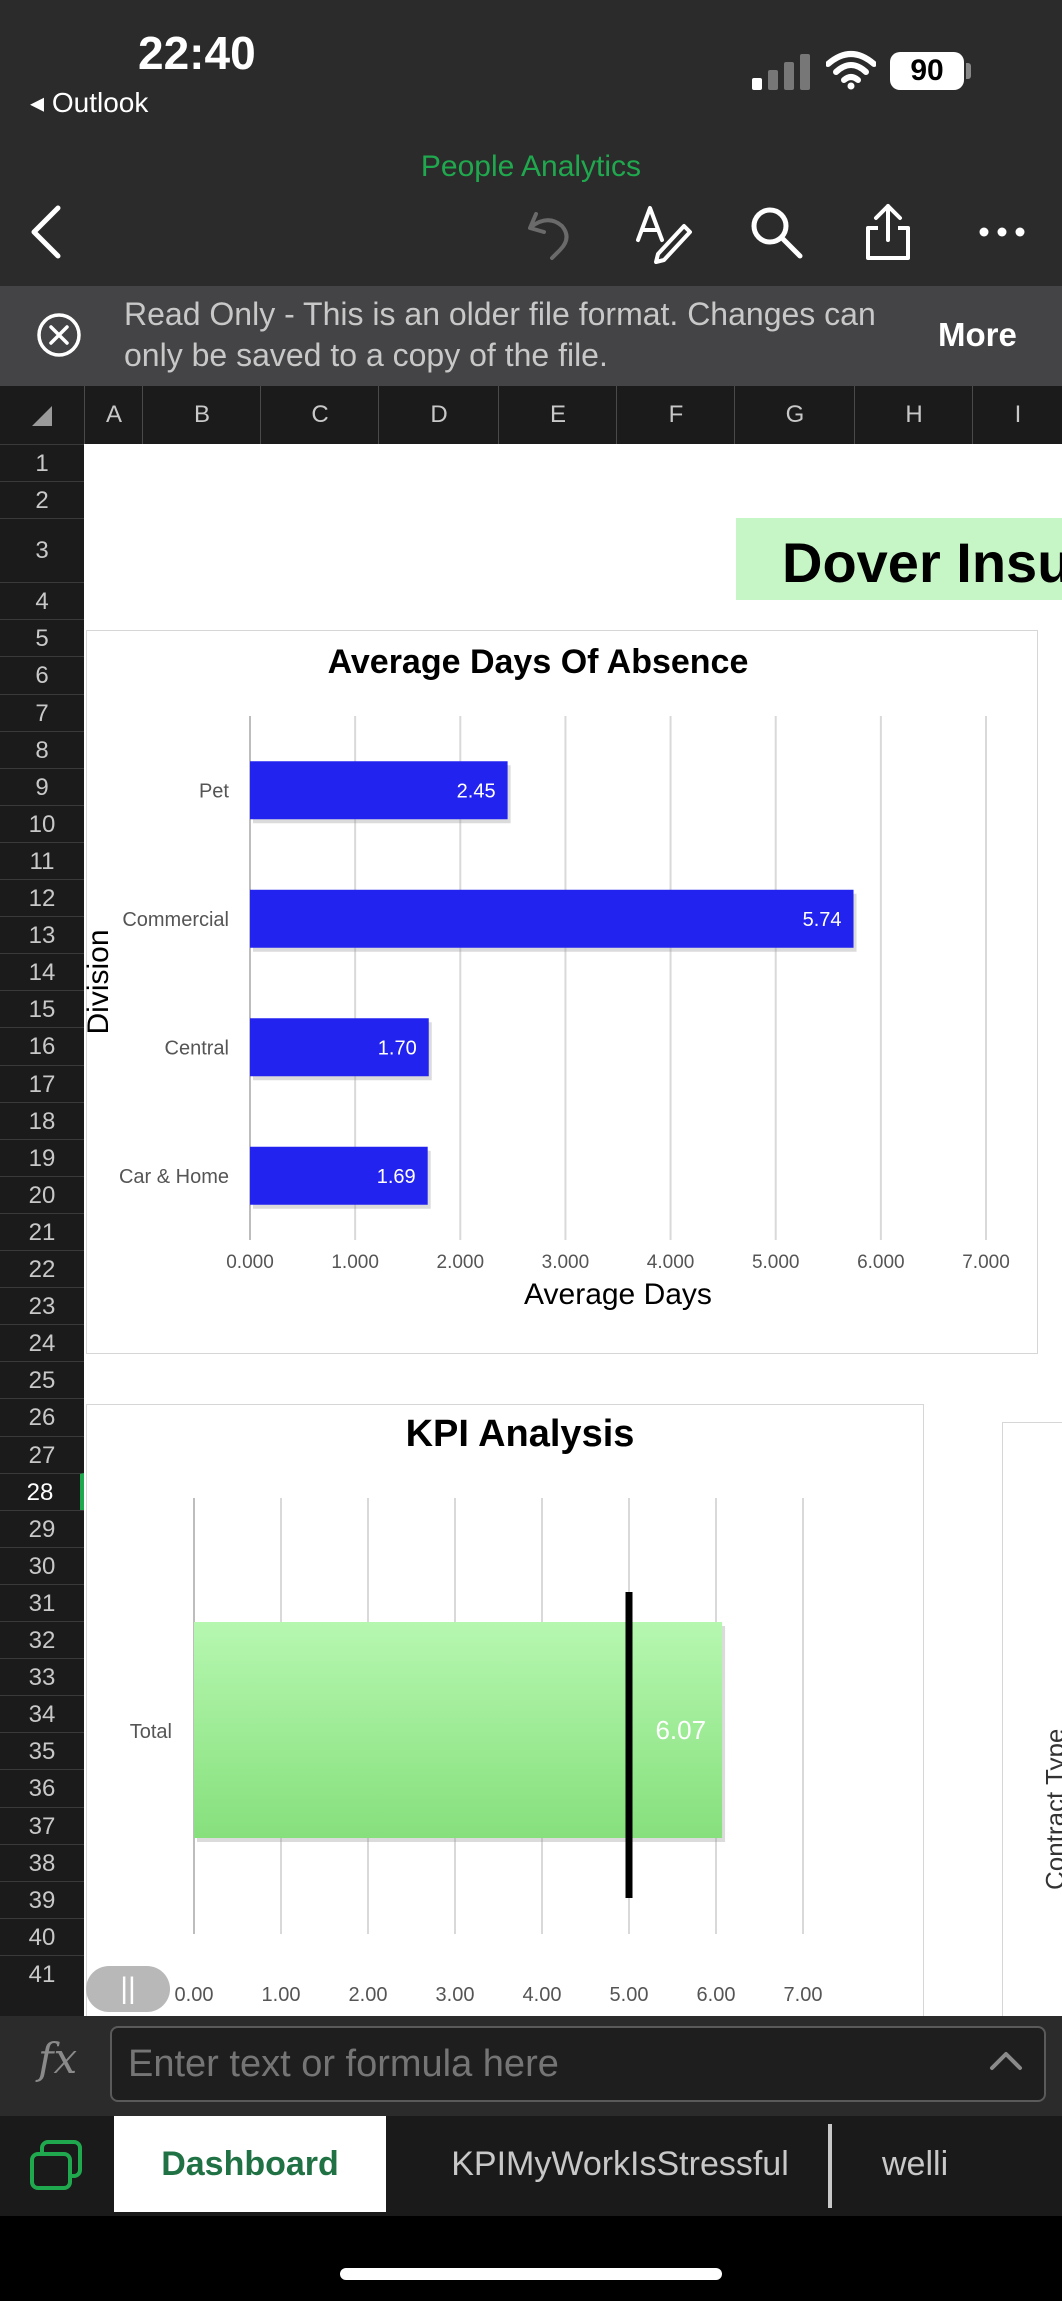  I want to click on row-header-cell: 12, so click(42, 897).